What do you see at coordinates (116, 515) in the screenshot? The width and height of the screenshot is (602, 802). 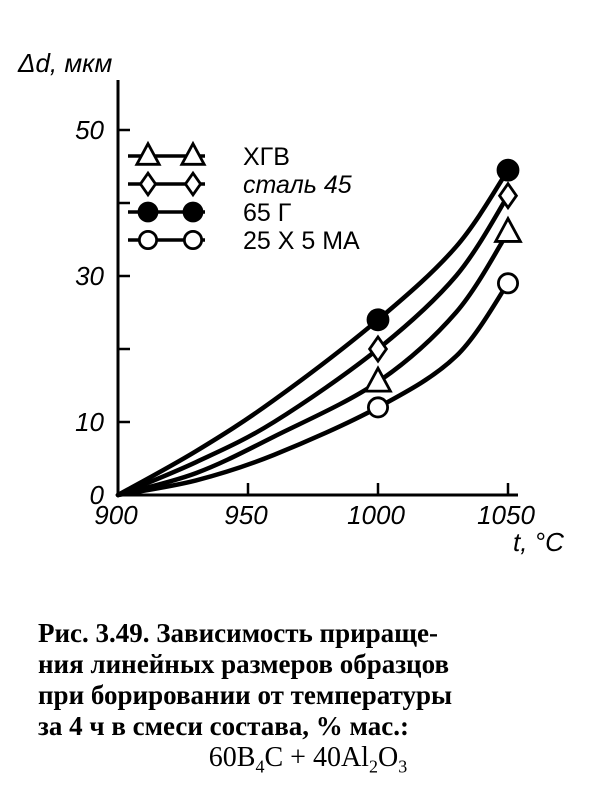 I see `x-tick-label: 900` at bounding box center [116, 515].